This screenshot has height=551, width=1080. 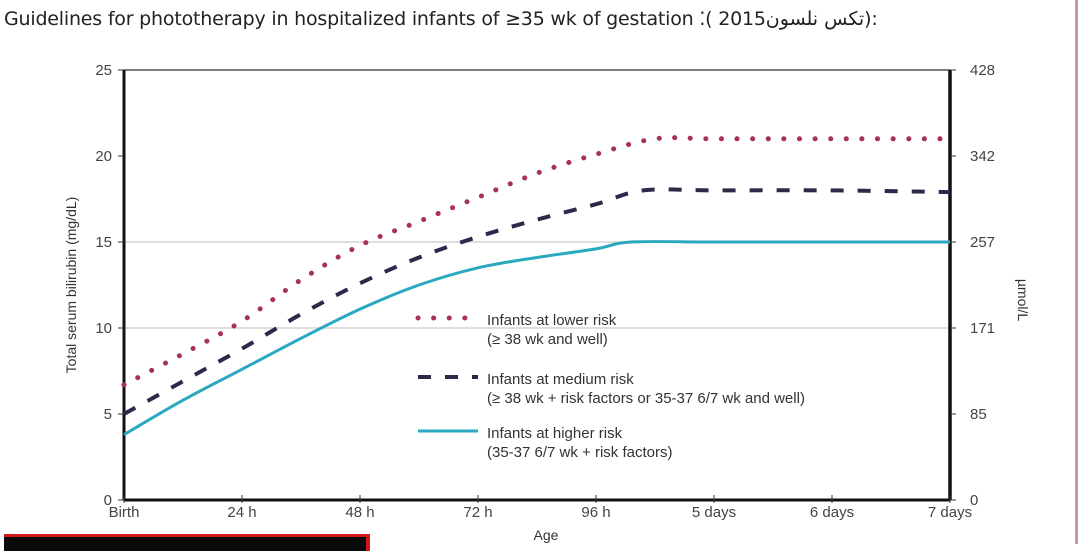 What do you see at coordinates (560, 379) in the screenshot?
I see `legend-label: Infants at medium risk` at bounding box center [560, 379].